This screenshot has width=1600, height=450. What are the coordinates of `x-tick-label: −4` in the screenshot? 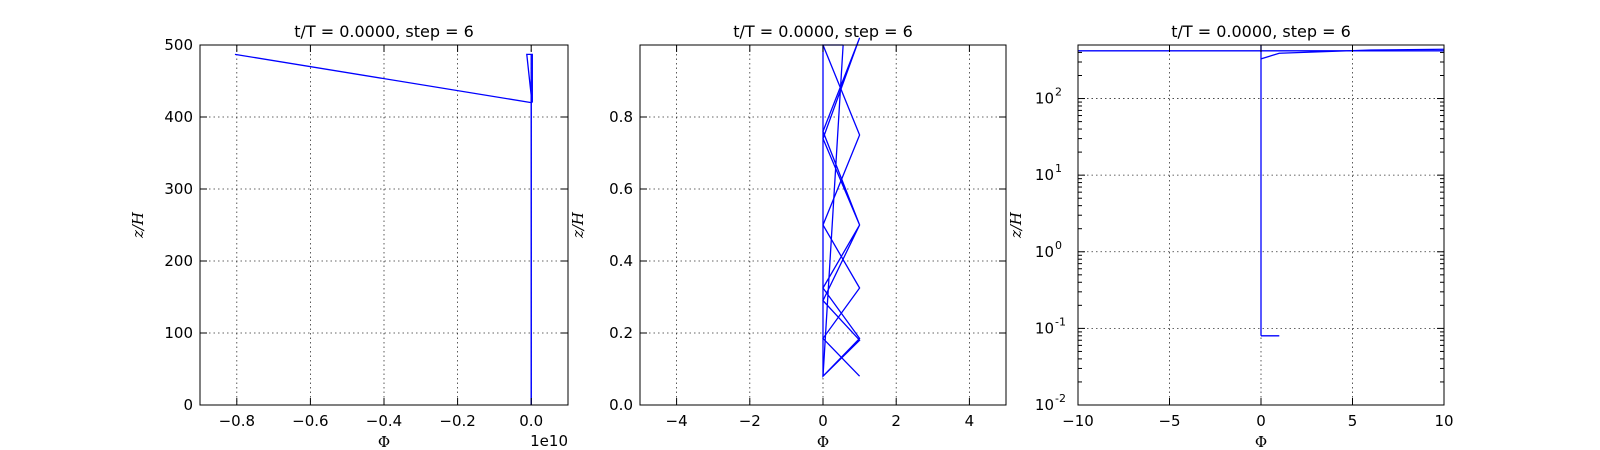 It's located at (677, 421).